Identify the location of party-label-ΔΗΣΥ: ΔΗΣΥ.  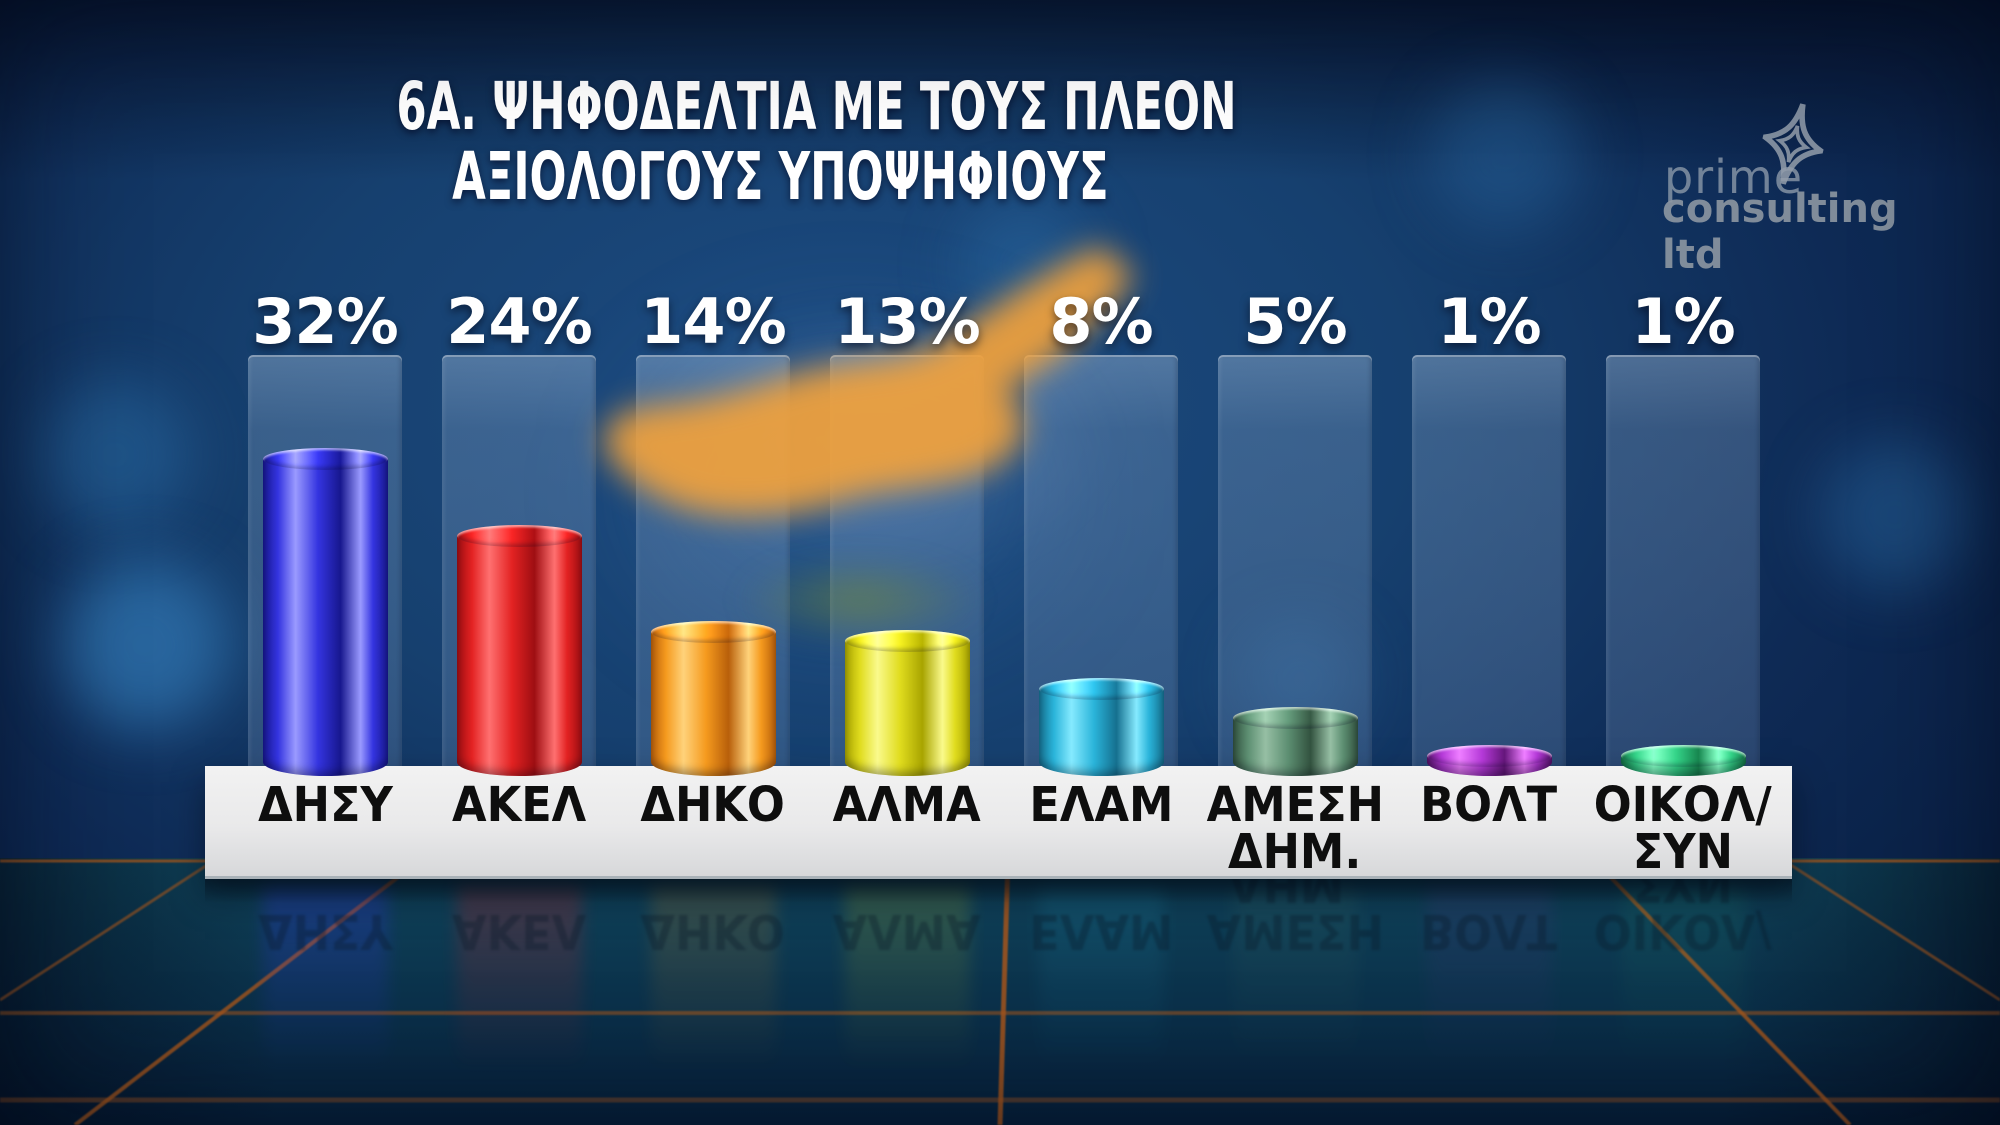
(325, 805).